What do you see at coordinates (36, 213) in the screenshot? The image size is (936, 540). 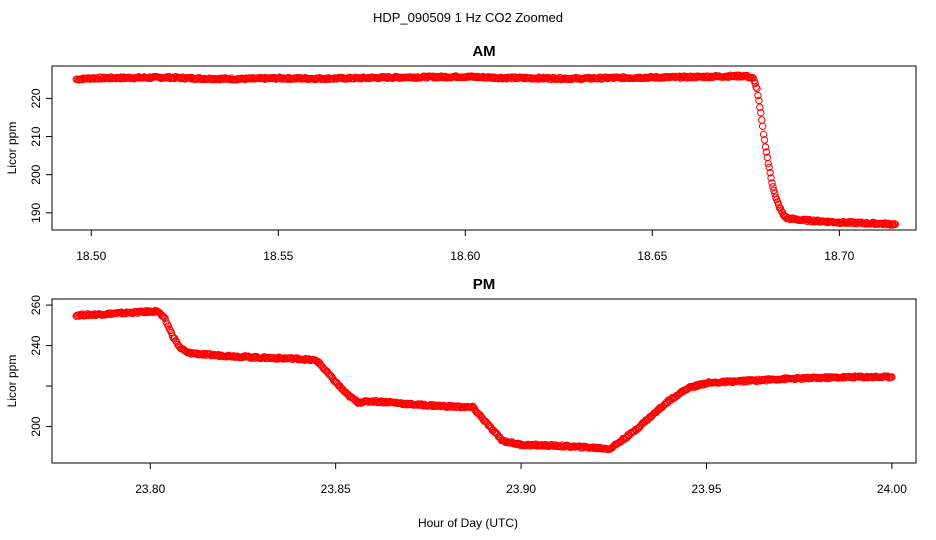 I see `am-y-tick-label: 190` at bounding box center [36, 213].